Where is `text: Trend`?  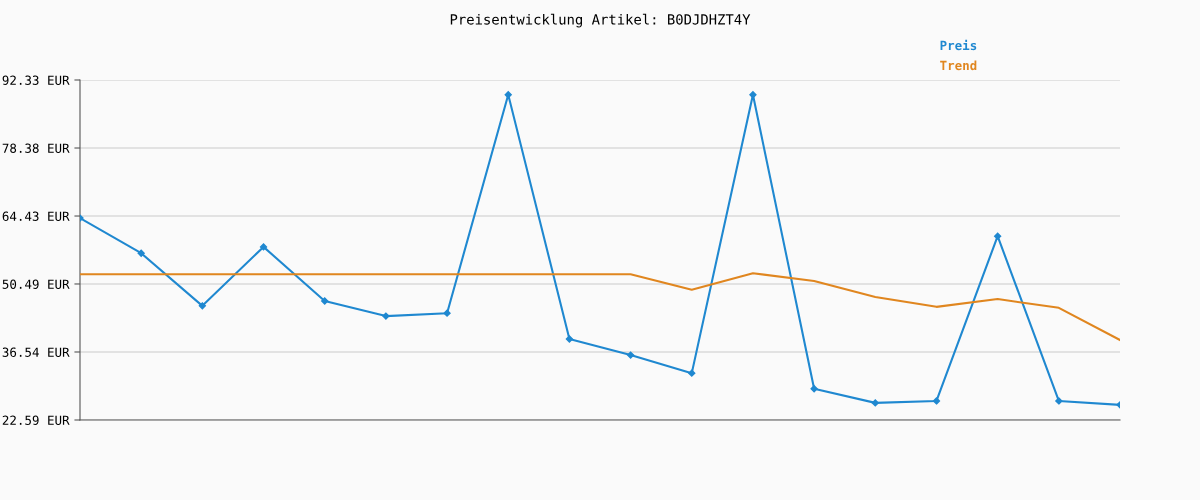
text: Trend is located at coordinates (958, 65).